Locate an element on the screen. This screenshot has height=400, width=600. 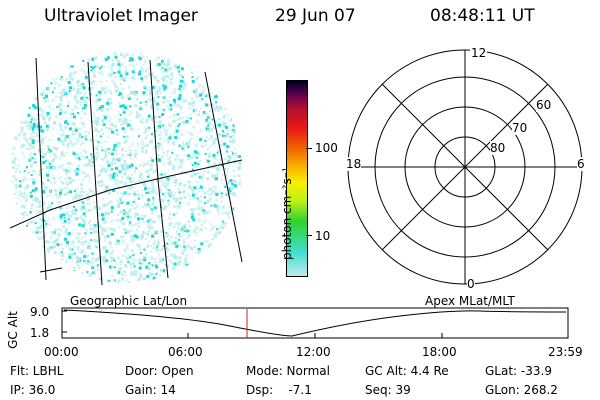
gc-altitude-curve is located at coordinates (315, 323).